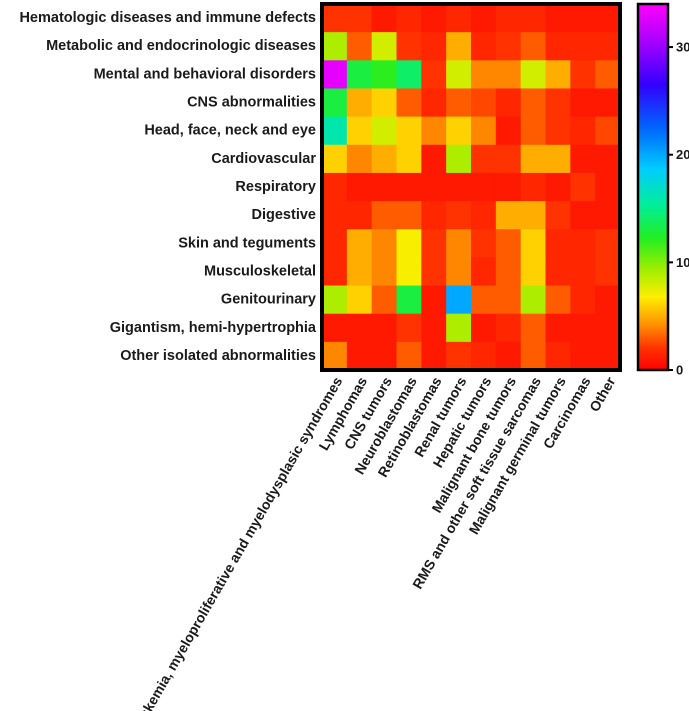  I want to click on column-label-other: Other, so click(602, 394).